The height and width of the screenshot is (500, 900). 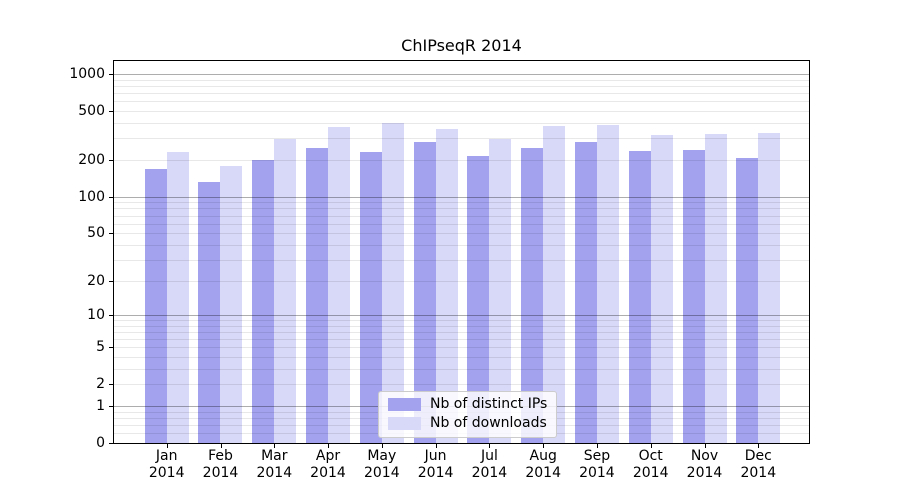 I want to click on y-tick-label: 20, so click(x=96, y=280).